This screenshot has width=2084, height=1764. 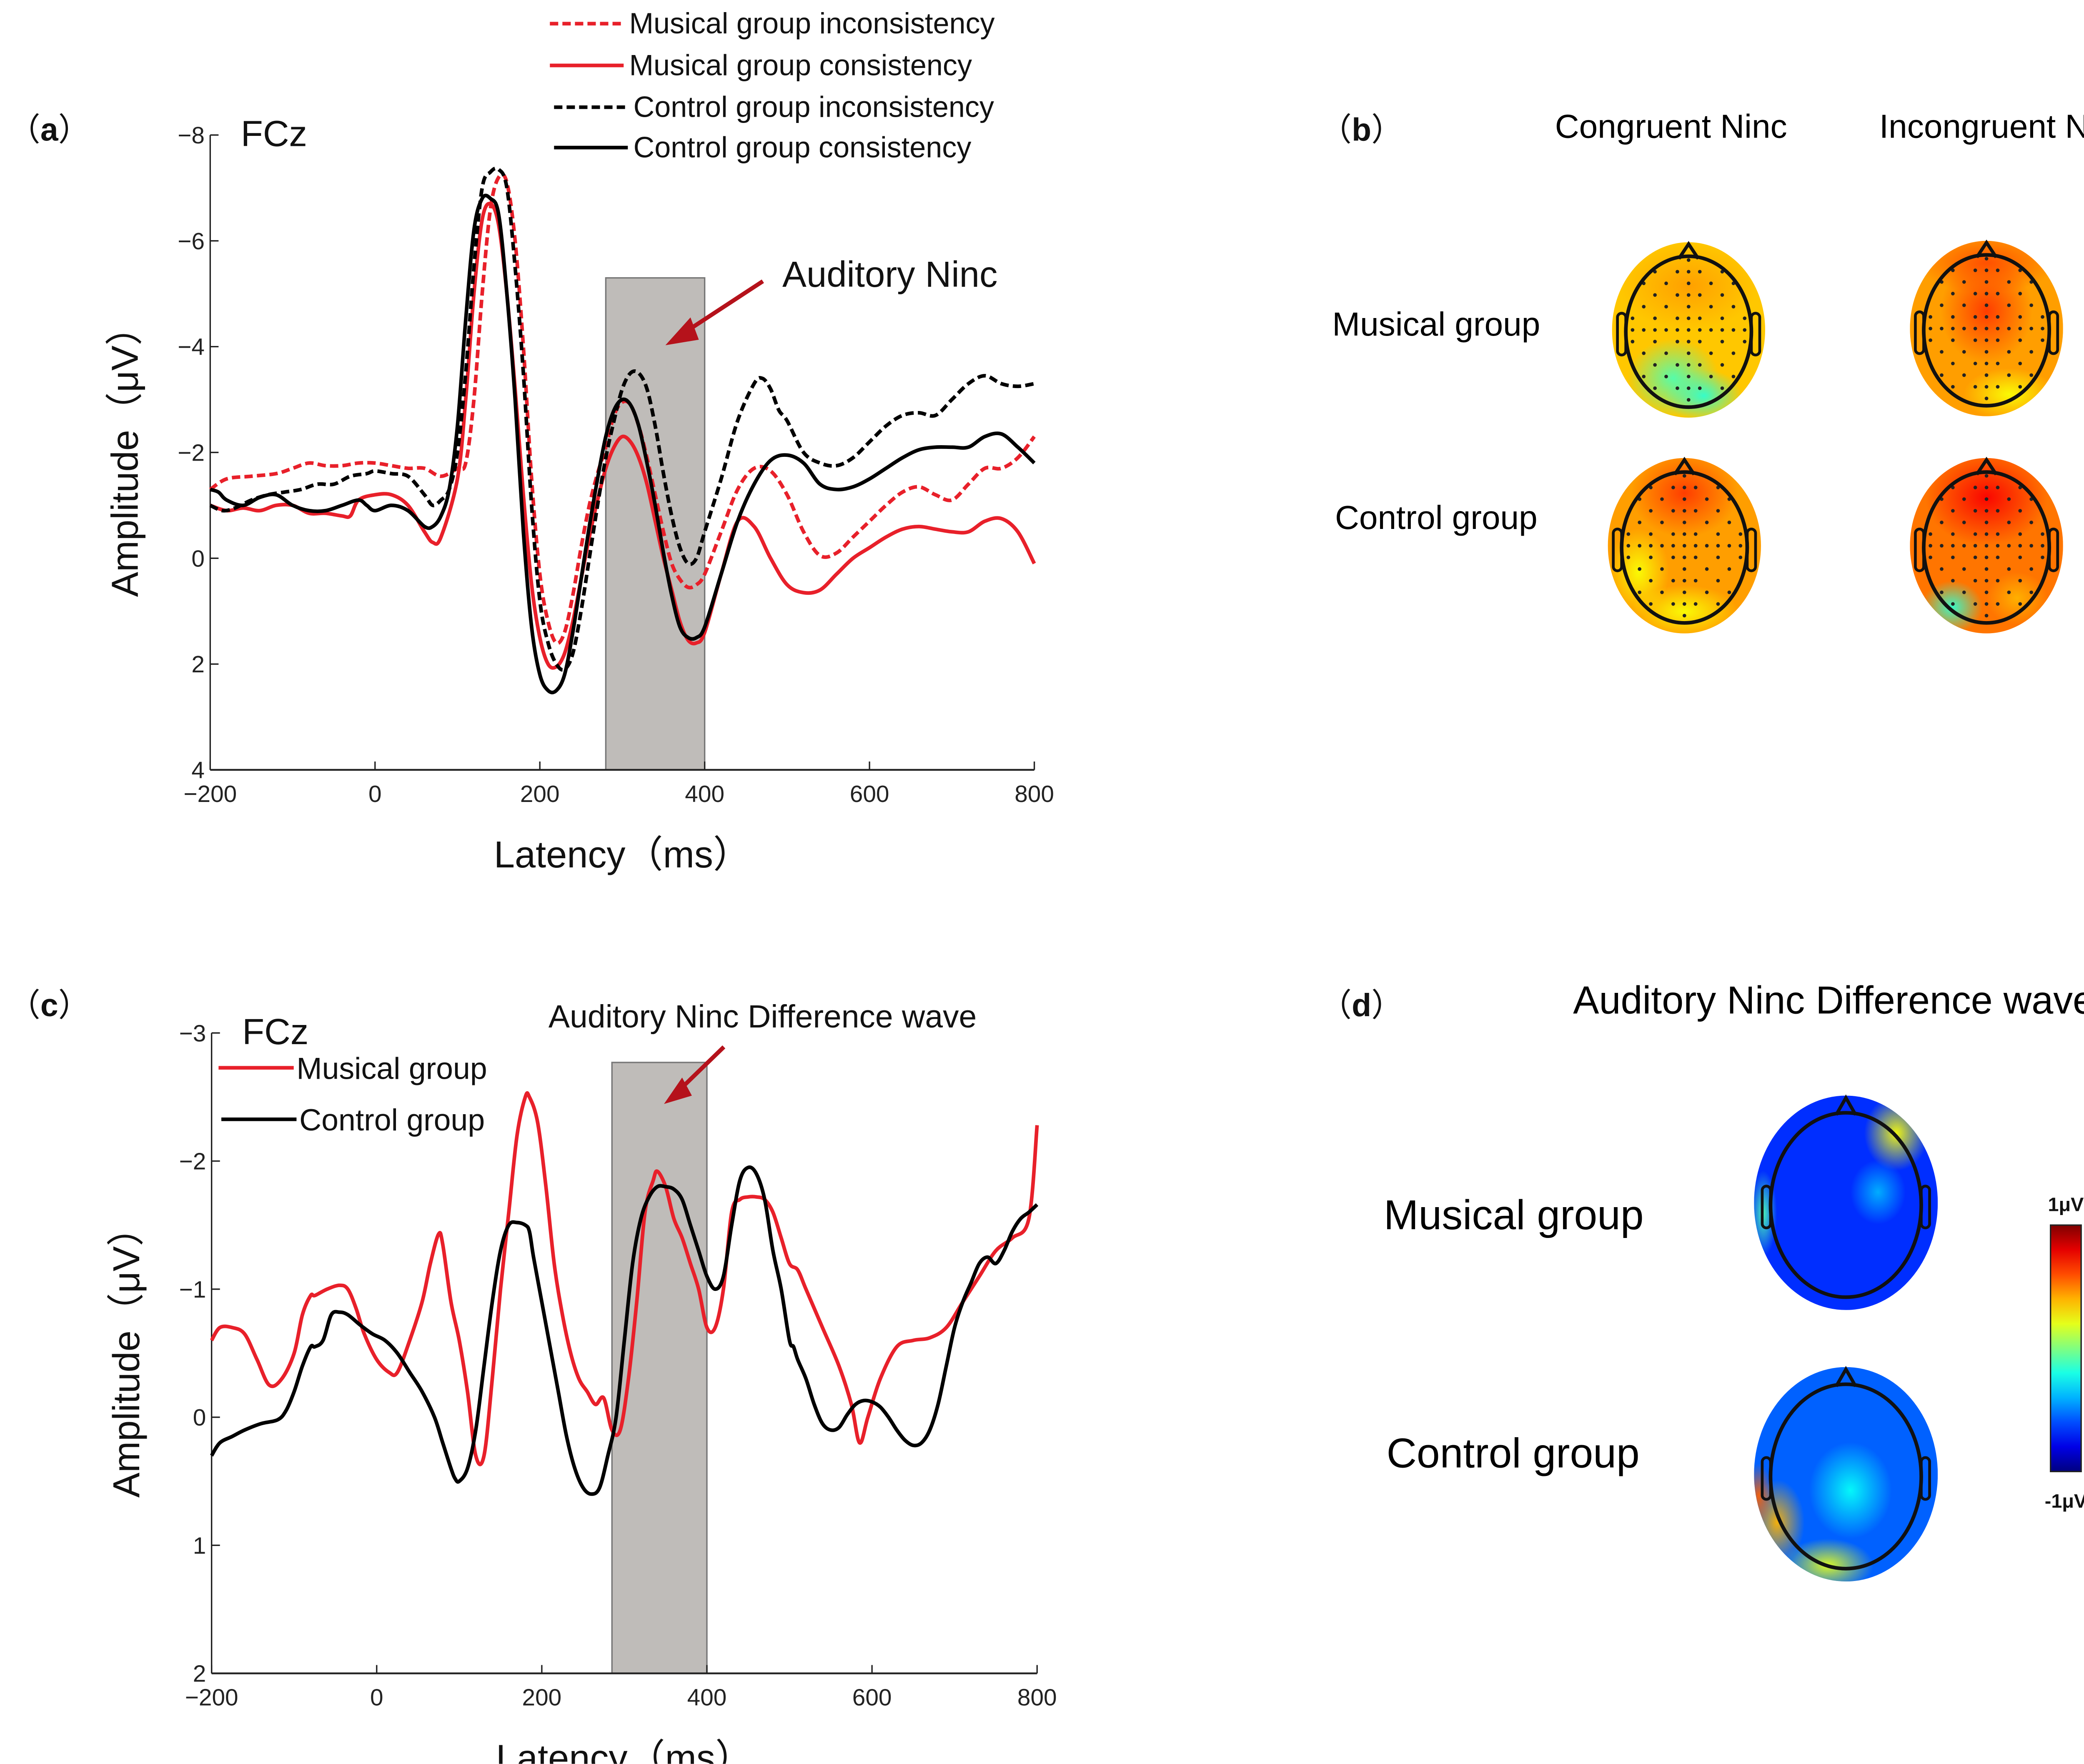 What do you see at coordinates (1836, 436) in the screenshot?
I see `panel-b-topomaps: 2μV-2μV` at bounding box center [1836, 436].